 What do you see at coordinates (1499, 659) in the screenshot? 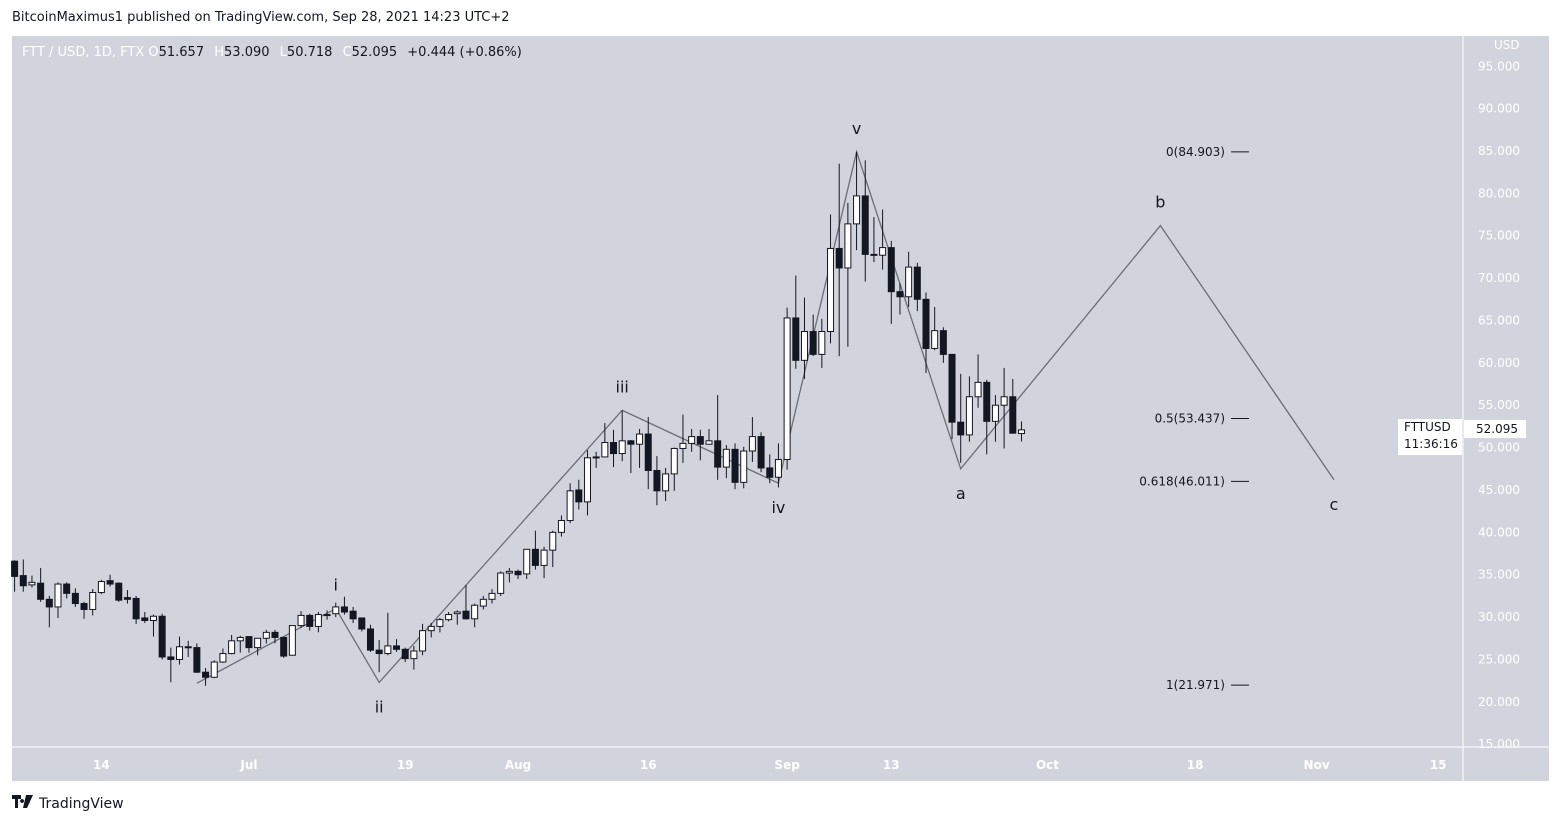
I see `price-tick-label: 25.000` at bounding box center [1499, 659].